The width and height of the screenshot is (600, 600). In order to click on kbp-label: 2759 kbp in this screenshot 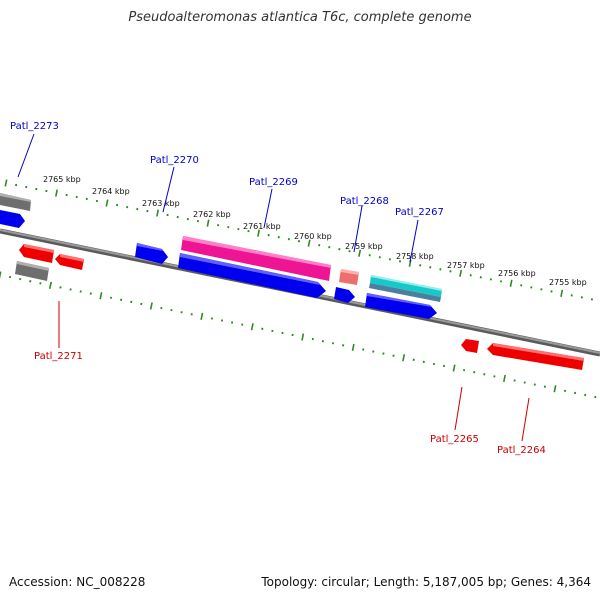, I will do `click(364, 246)`.